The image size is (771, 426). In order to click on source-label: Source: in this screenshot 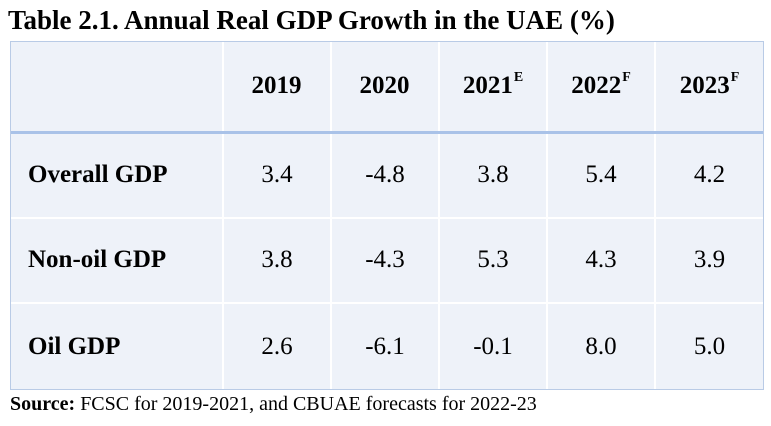, I will do `click(43, 404)`.